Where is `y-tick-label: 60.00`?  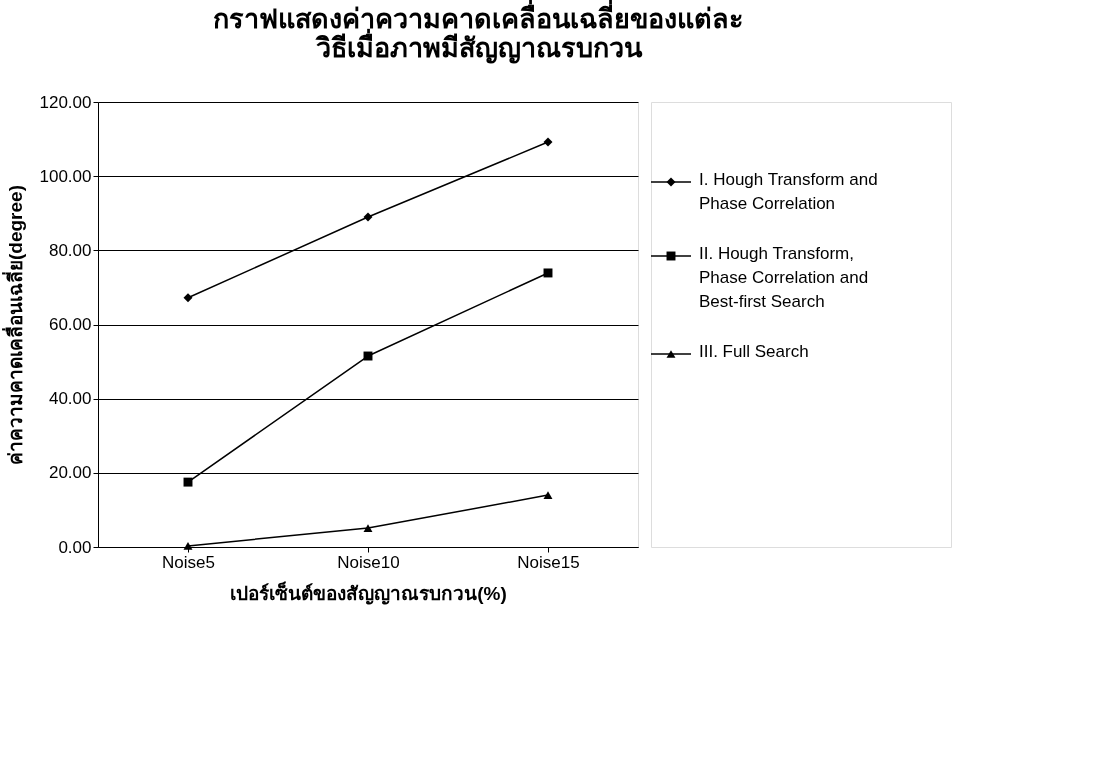
y-tick-label: 60.00 is located at coordinates (70, 324).